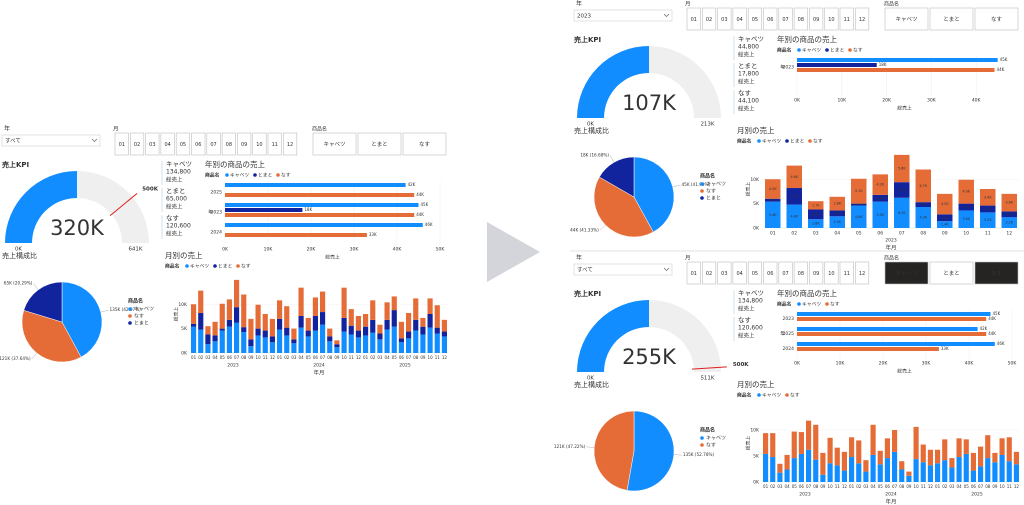 This screenshot has width=1024, height=505. I want to click on chart-title: 月別の売上, so click(756, 130).